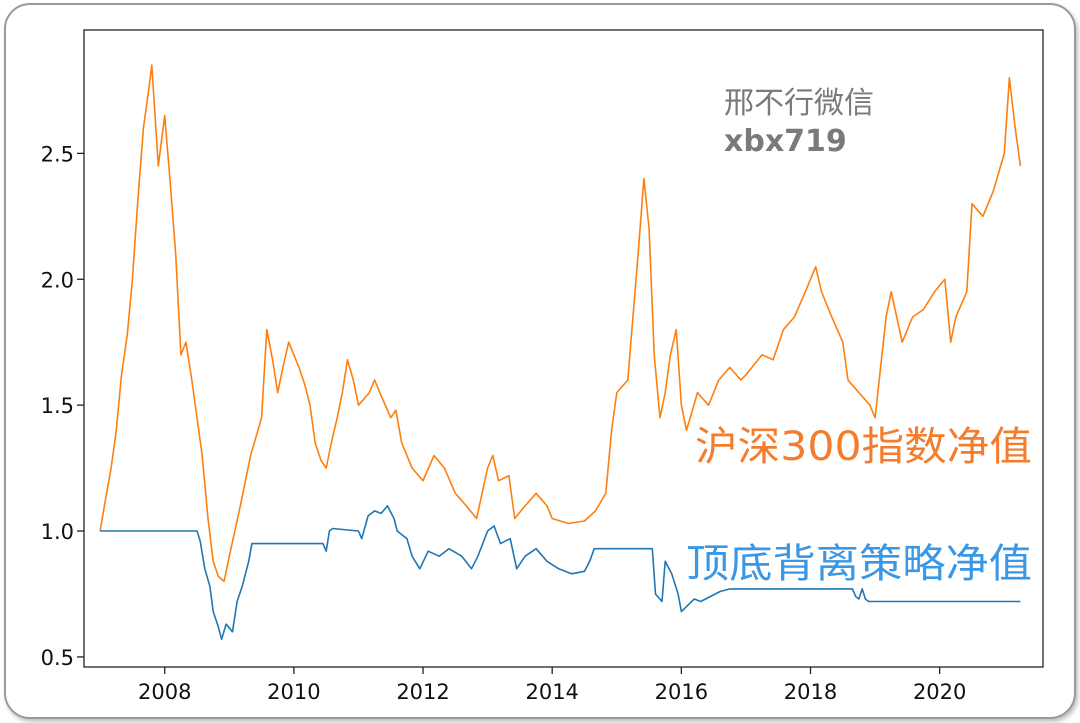 This screenshot has height=723, width=1080. What do you see at coordinates (293, 692) in the screenshot?
I see `x-tick-label: 2010` at bounding box center [293, 692].